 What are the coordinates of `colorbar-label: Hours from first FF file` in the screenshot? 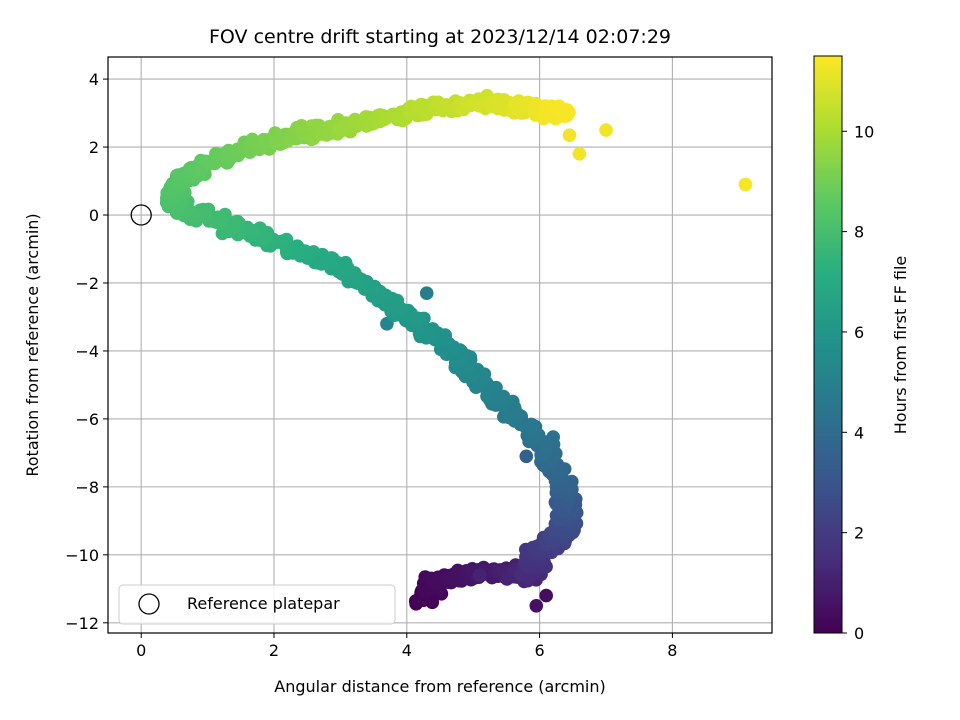 It's located at (900, 345).